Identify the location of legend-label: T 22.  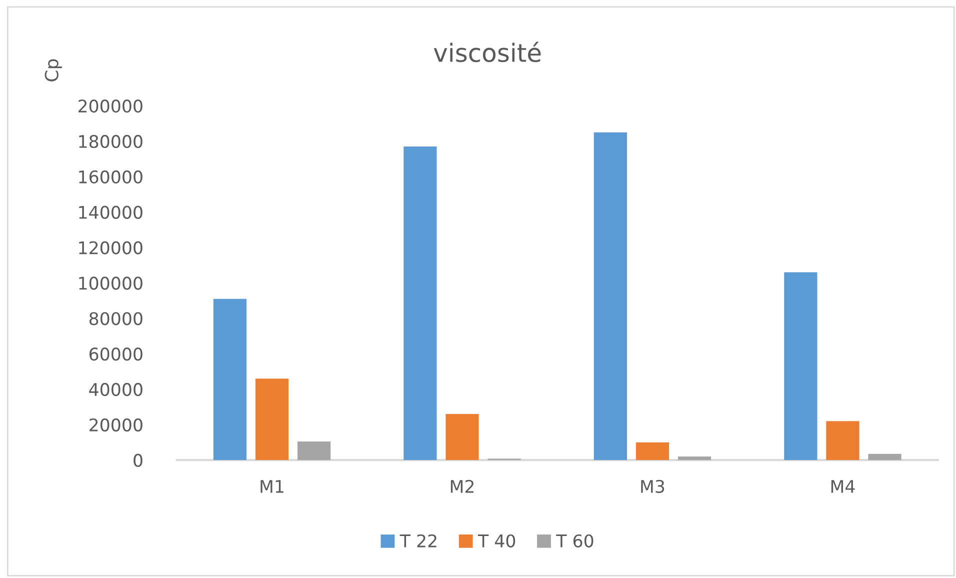
(418, 541).